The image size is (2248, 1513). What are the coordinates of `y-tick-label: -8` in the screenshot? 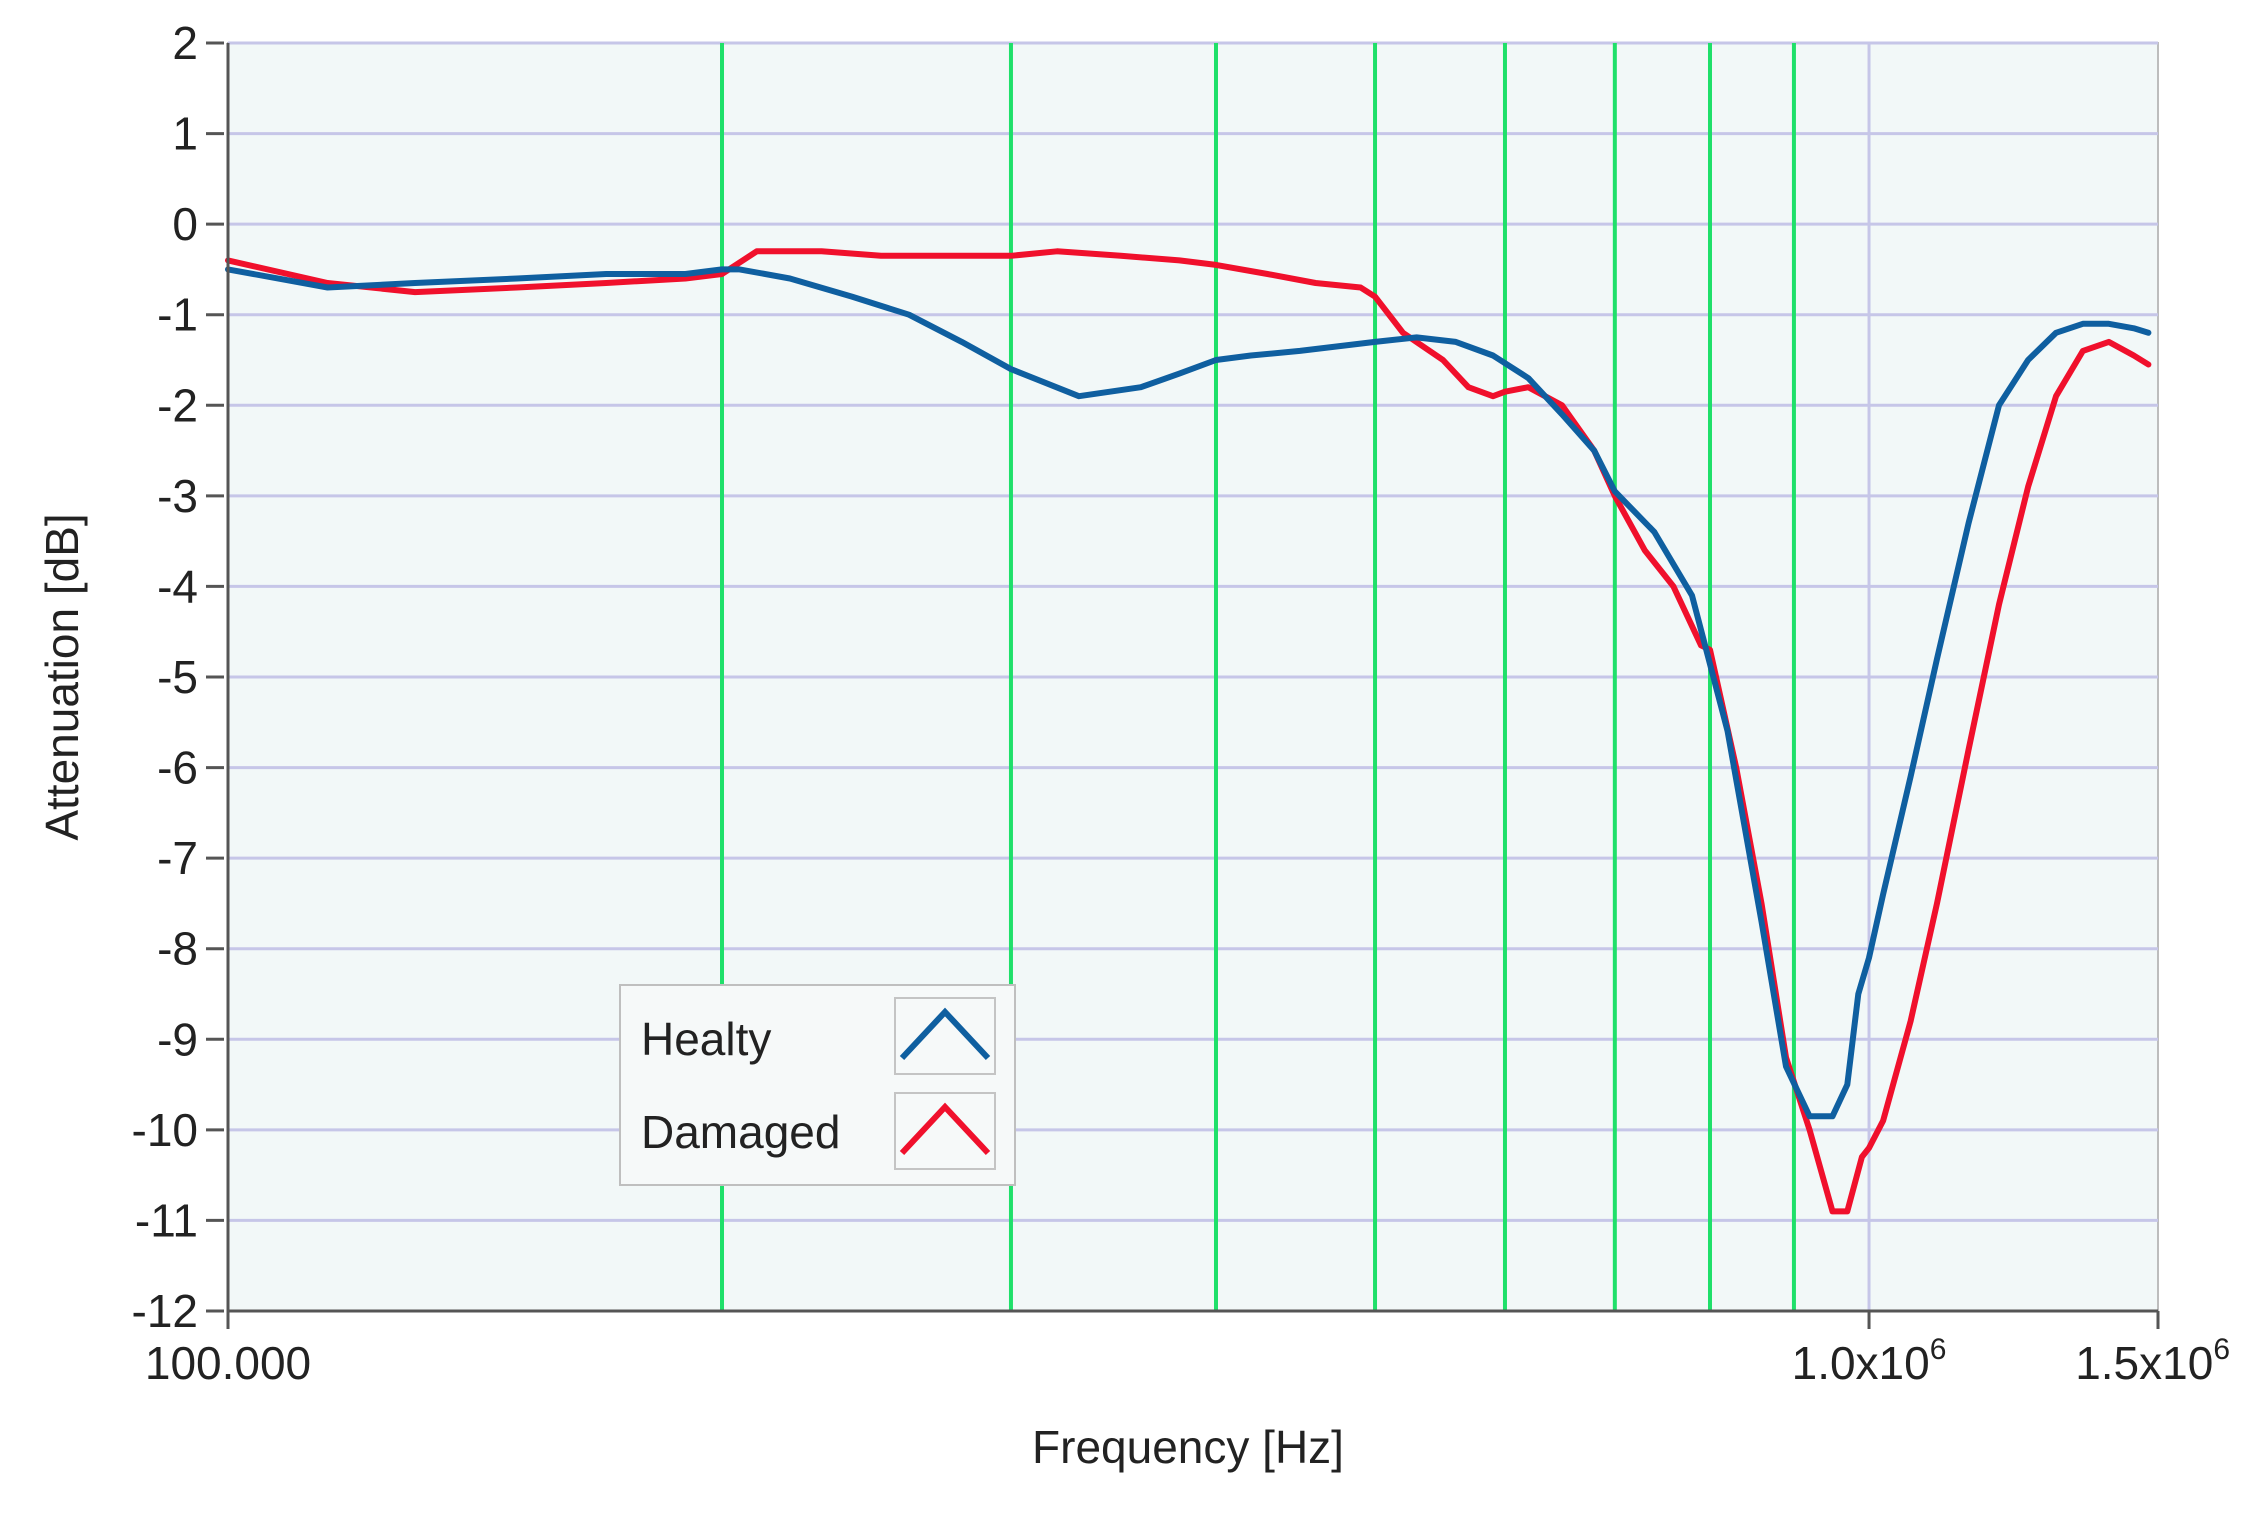 It's located at (177, 949).